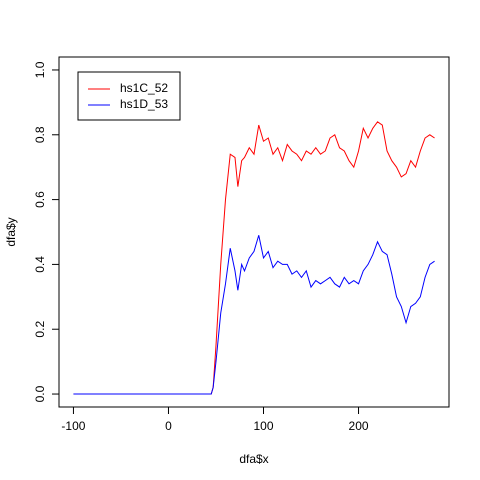 This screenshot has width=480, height=480. Describe the element at coordinates (144, 104) in the screenshot. I see `legend-label: hs1D_53` at that location.